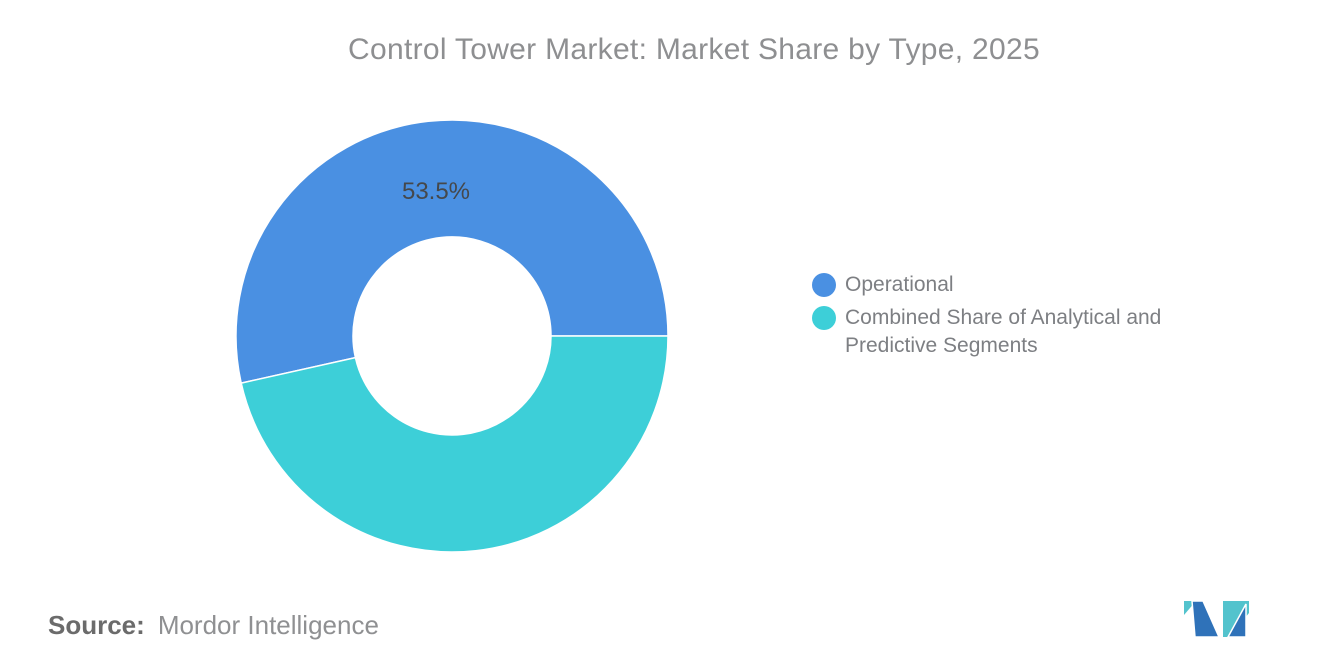 This screenshot has width=1320, height=665. What do you see at coordinates (899, 284) in the screenshot?
I see `legend-label-operational: Operational` at bounding box center [899, 284].